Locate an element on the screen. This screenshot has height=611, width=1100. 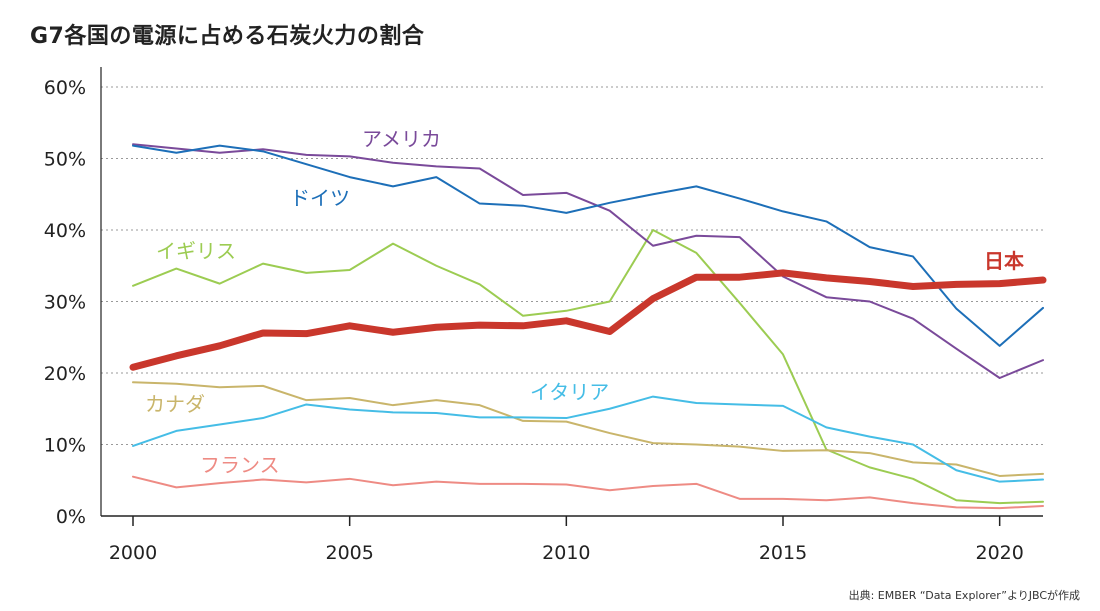
y-tick-label: 0% is located at coordinates (71, 517).